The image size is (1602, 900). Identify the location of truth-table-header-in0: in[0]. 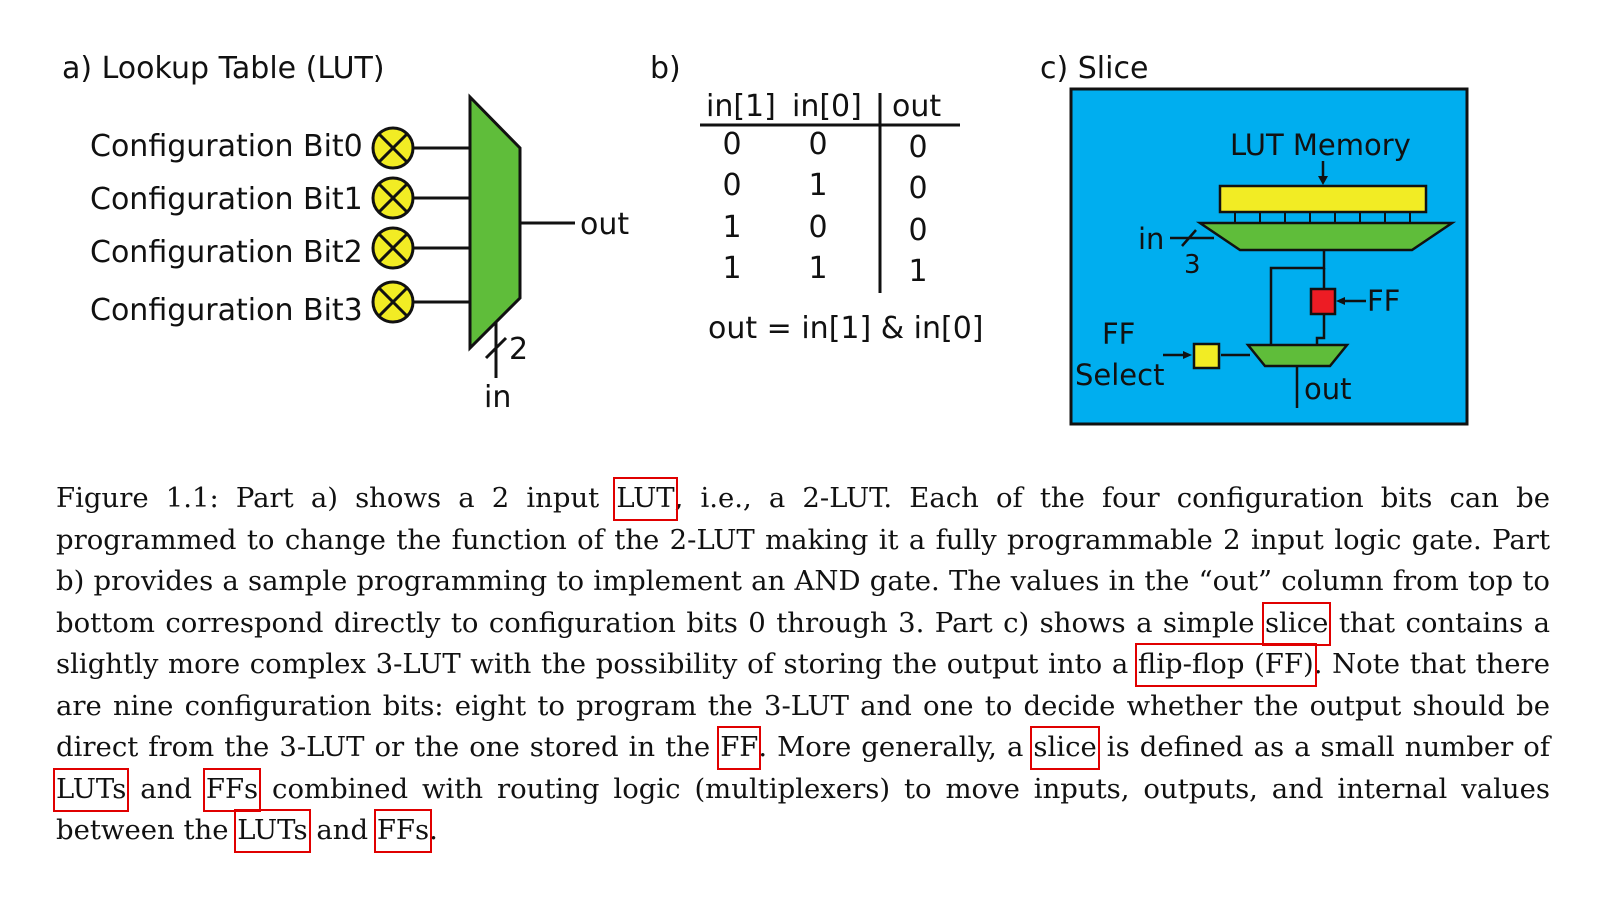
(827, 106).